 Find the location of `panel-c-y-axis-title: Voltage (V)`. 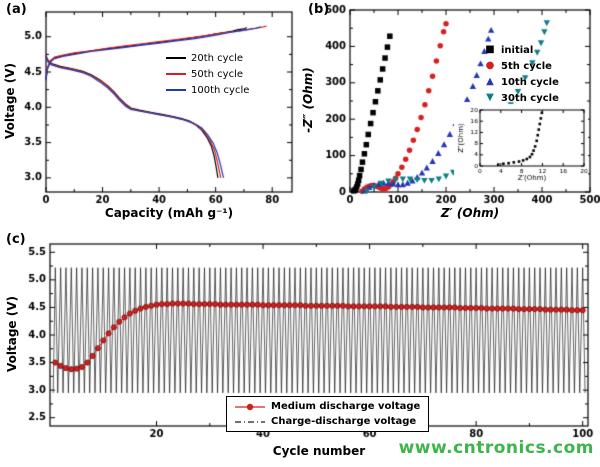

panel-c-y-axis-title: Voltage (V) is located at coordinates (12, 334).